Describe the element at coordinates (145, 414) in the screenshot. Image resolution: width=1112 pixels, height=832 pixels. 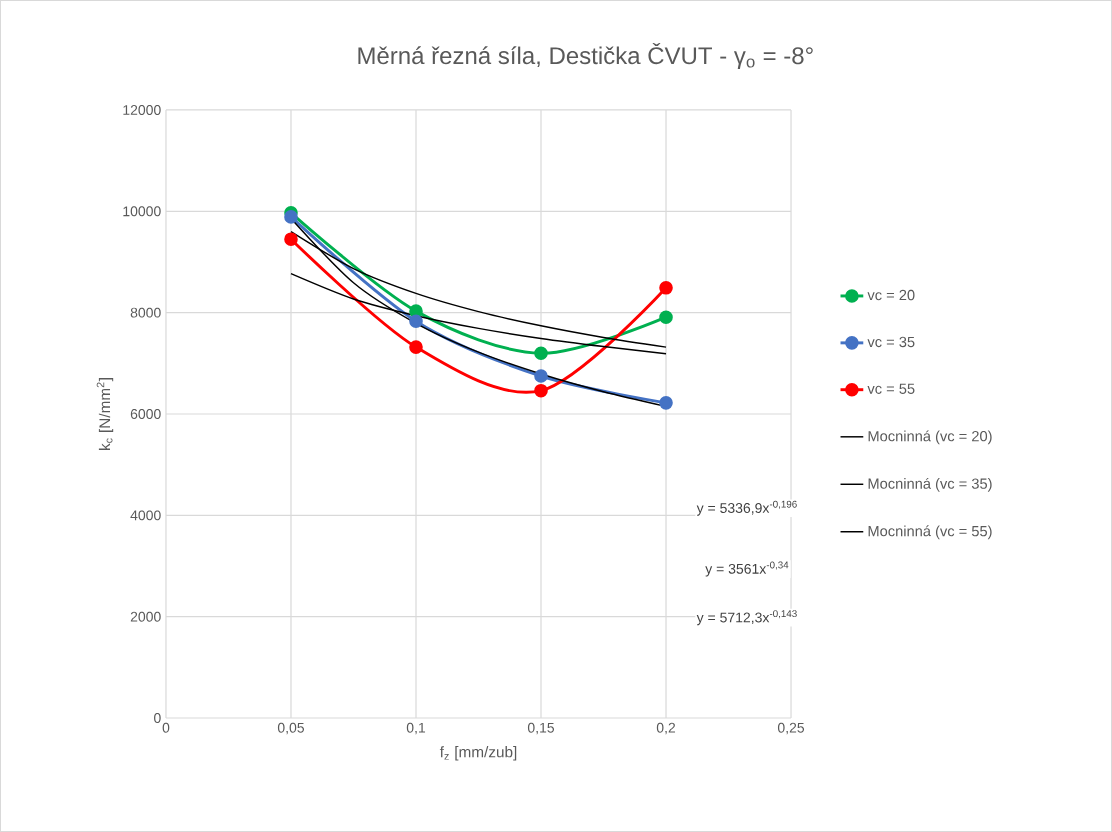
I see `y-tick-label: 6000` at that location.